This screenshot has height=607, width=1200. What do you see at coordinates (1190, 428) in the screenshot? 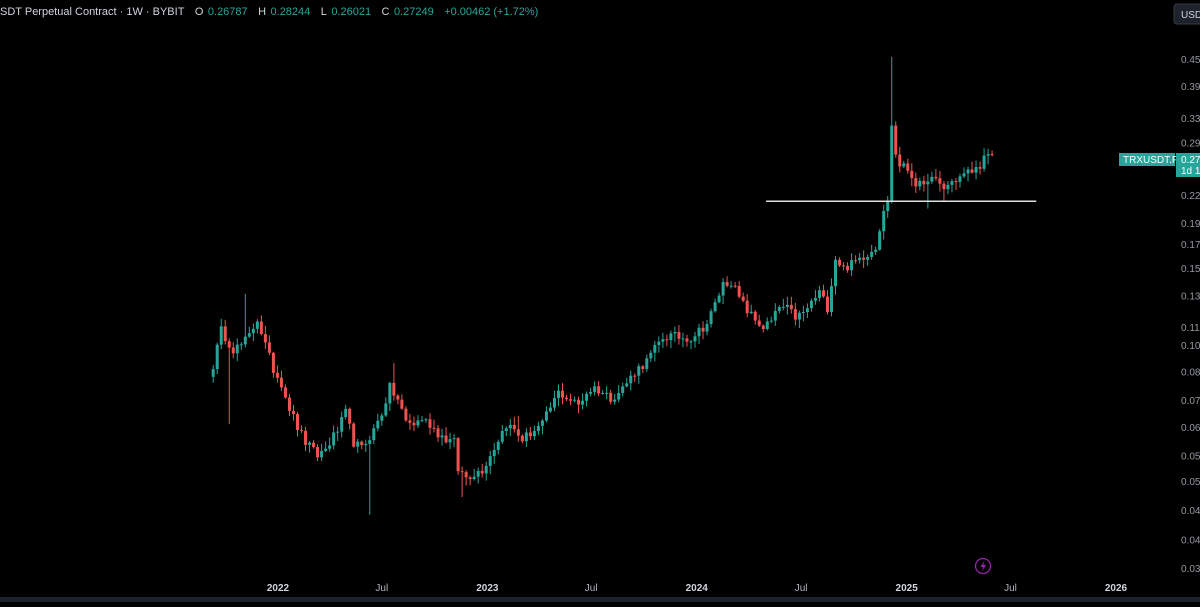
I see `y-tick-label: 0.06` at bounding box center [1190, 428].